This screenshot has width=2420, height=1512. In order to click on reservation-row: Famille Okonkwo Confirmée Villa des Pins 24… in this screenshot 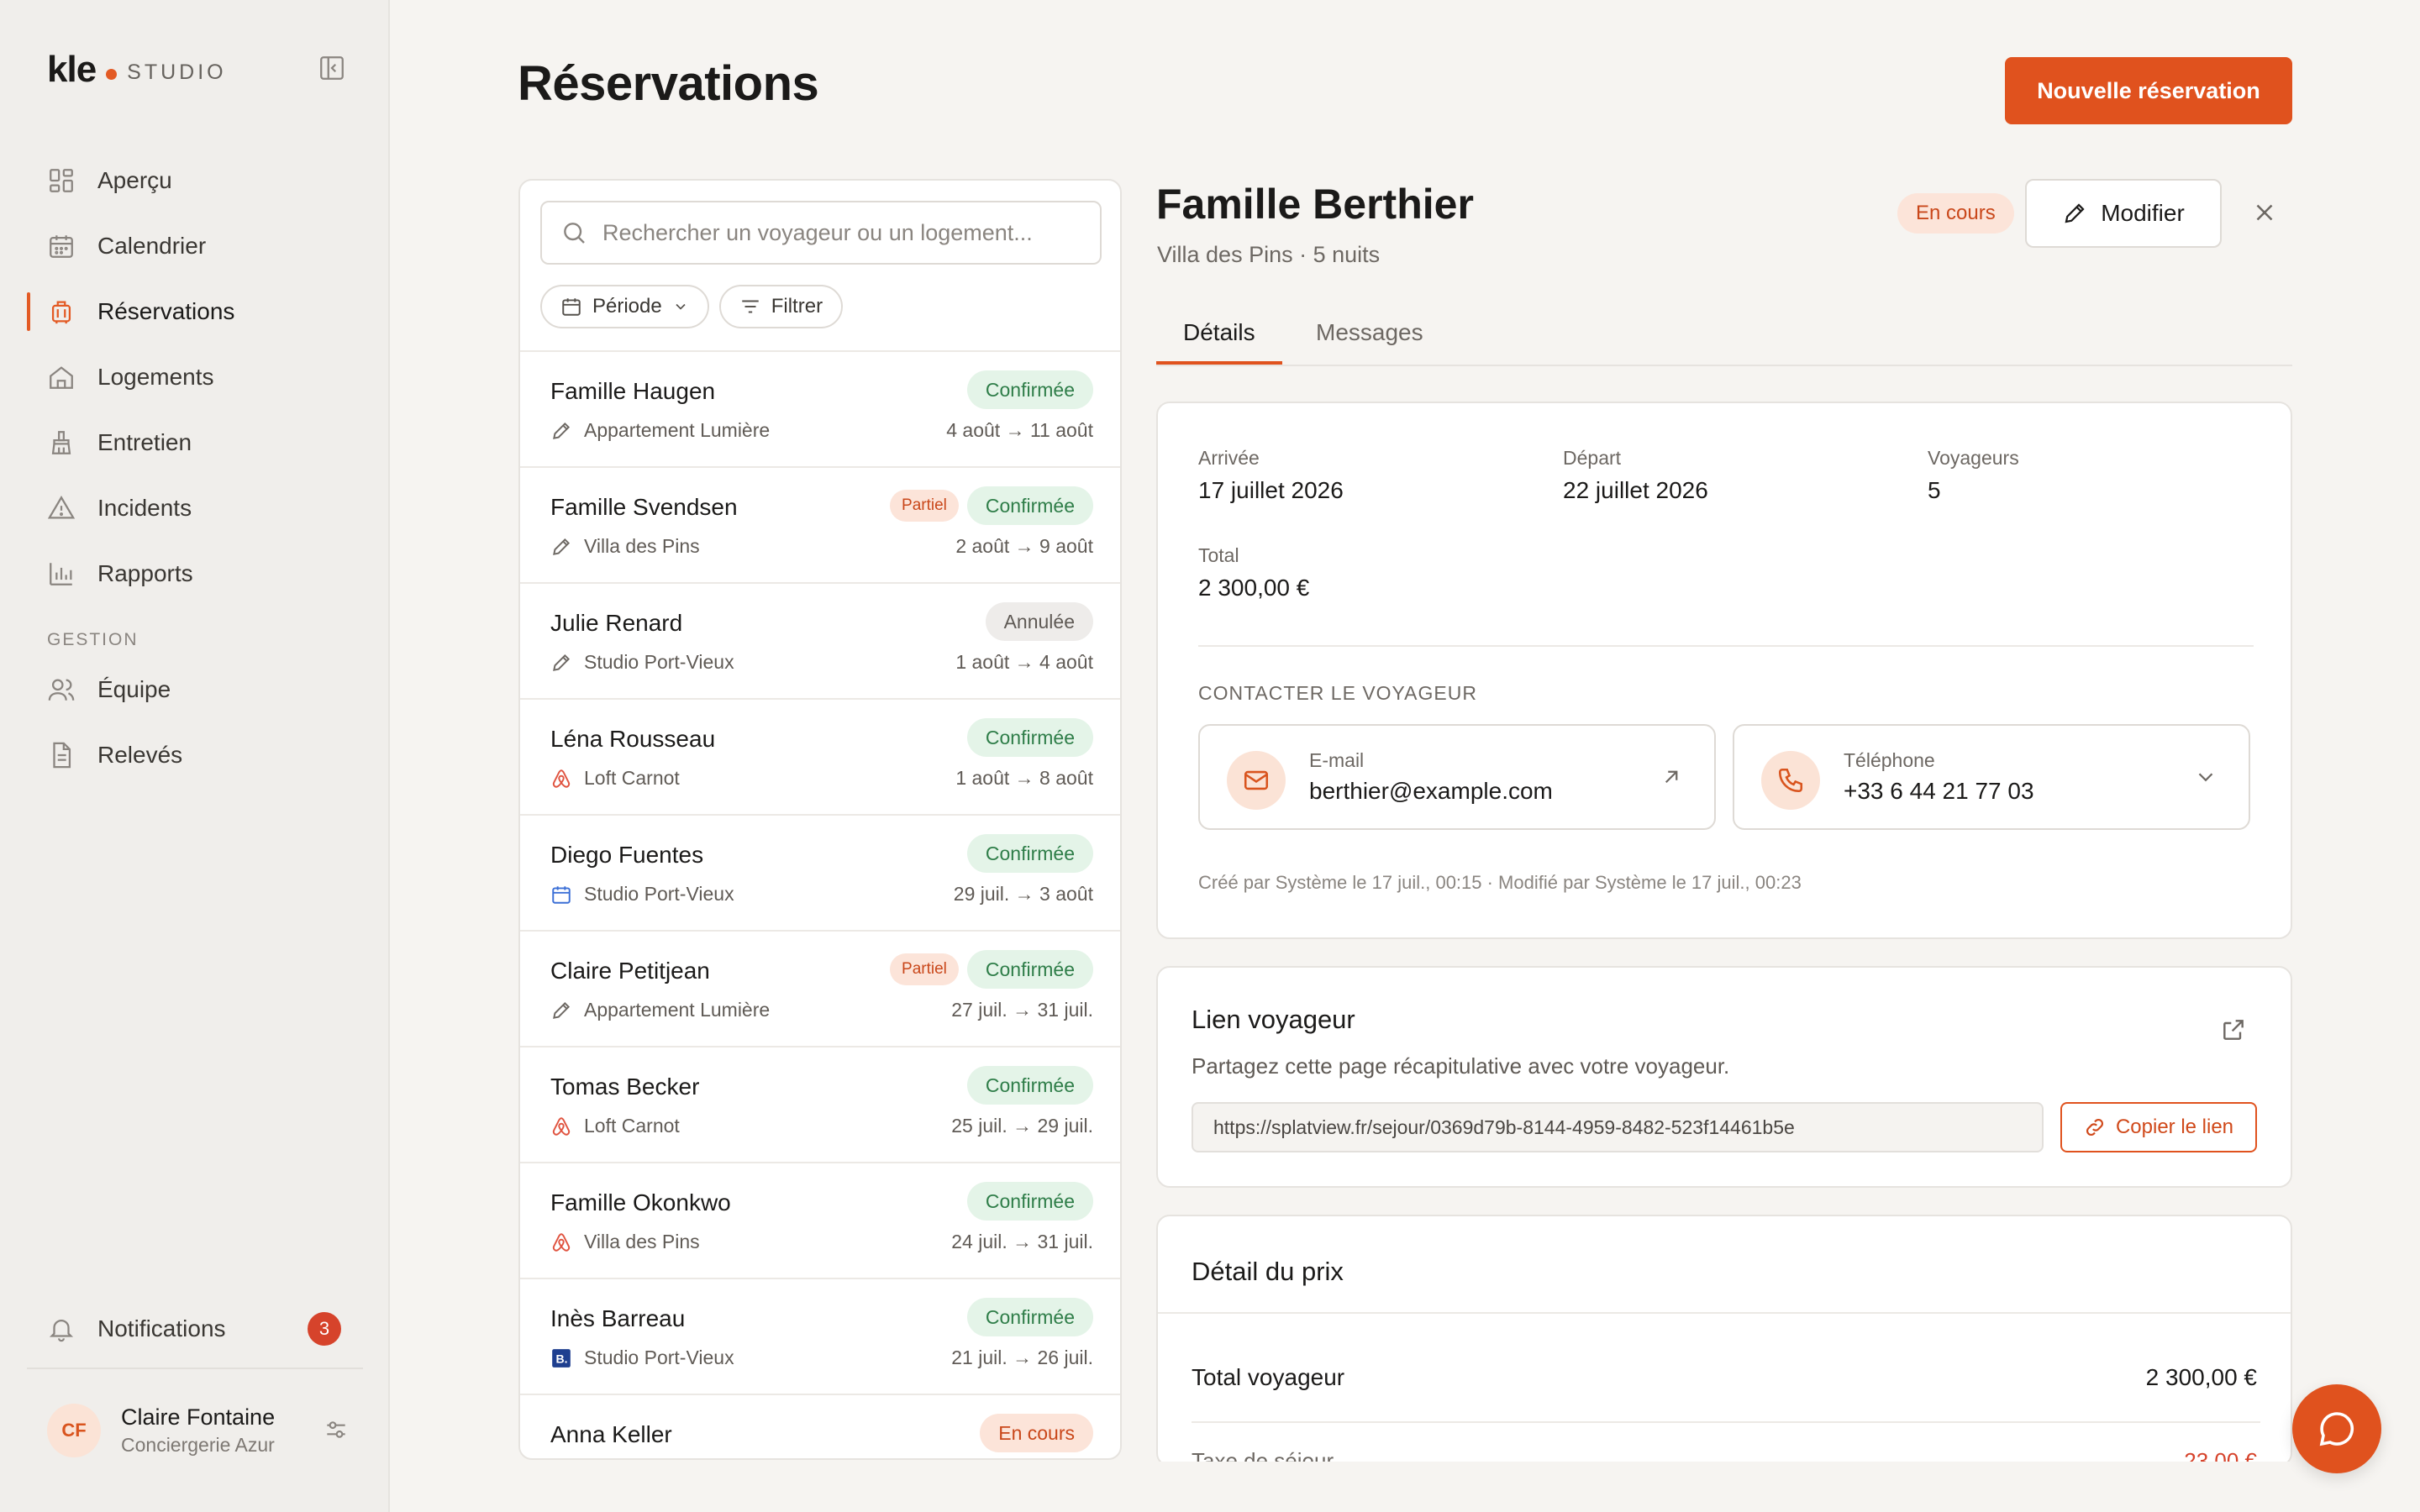, I will do `click(820, 1220)`.